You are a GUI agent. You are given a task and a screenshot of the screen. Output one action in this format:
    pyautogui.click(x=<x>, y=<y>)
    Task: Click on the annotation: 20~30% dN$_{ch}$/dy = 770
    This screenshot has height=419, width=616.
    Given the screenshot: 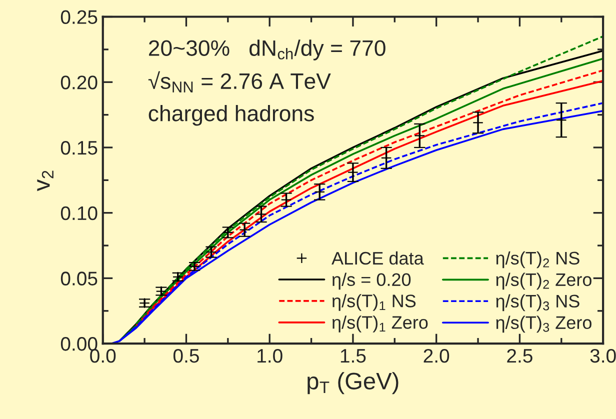 What is the action you would take?
    pyautogui.click(x=267, y=50)
    